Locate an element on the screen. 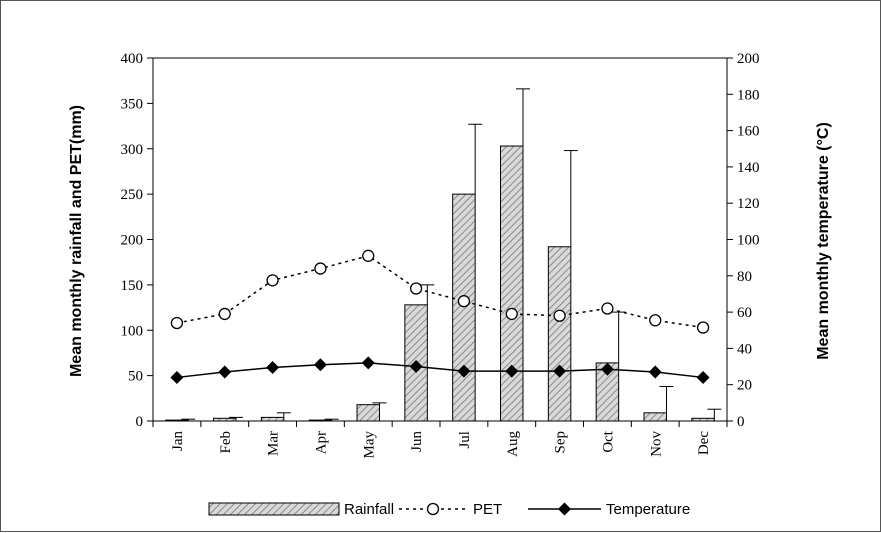 This screenshot has width=881, height=533. temperature-series is located at coordinates (440, 370).